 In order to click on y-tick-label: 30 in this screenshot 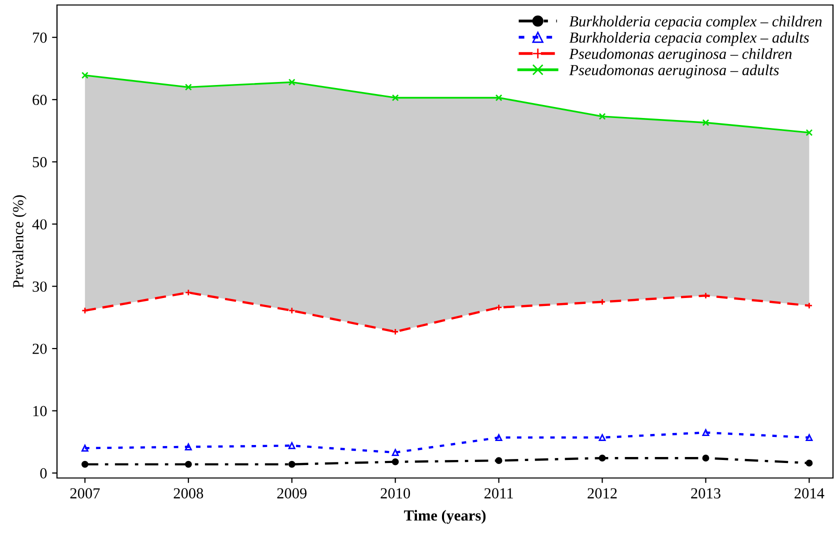, I will do `click(39, 286)`.